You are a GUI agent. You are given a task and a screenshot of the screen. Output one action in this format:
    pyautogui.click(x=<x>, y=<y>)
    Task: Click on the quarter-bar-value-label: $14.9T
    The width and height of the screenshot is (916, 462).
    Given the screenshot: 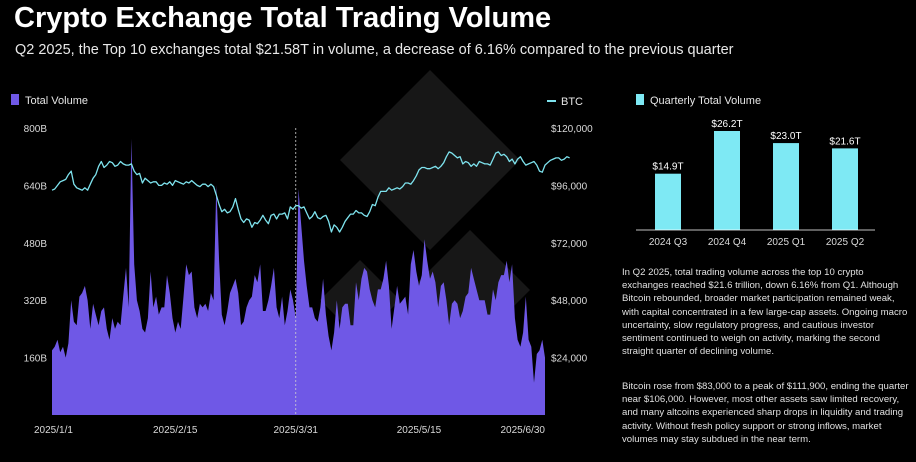 What is the action you would take?
    pyautogui.click(x=667, y=167)
    